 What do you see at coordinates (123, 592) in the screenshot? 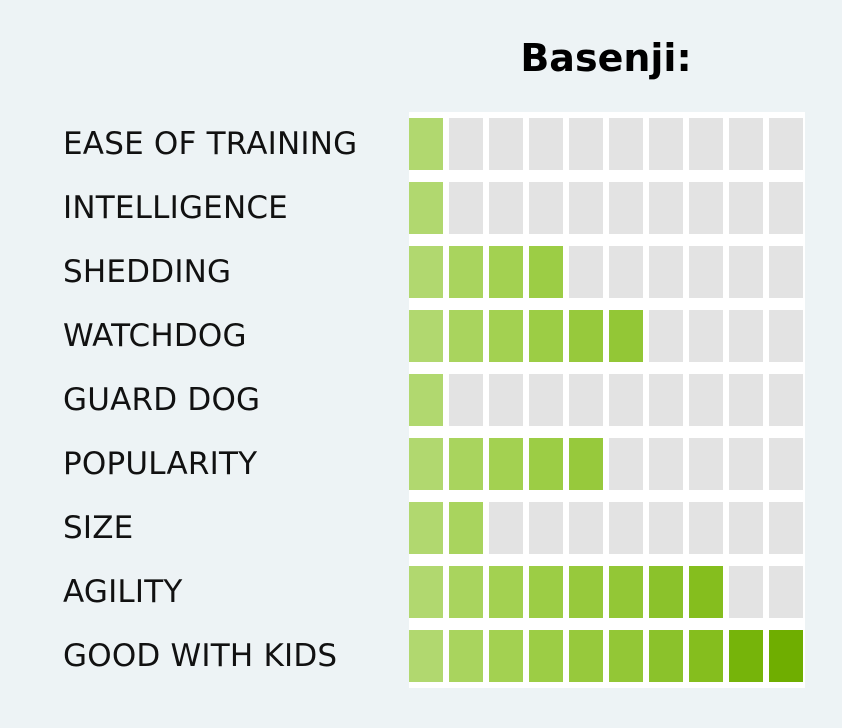
I see `rating-label-agility: AGILITY` at bounding box center [123, 592].